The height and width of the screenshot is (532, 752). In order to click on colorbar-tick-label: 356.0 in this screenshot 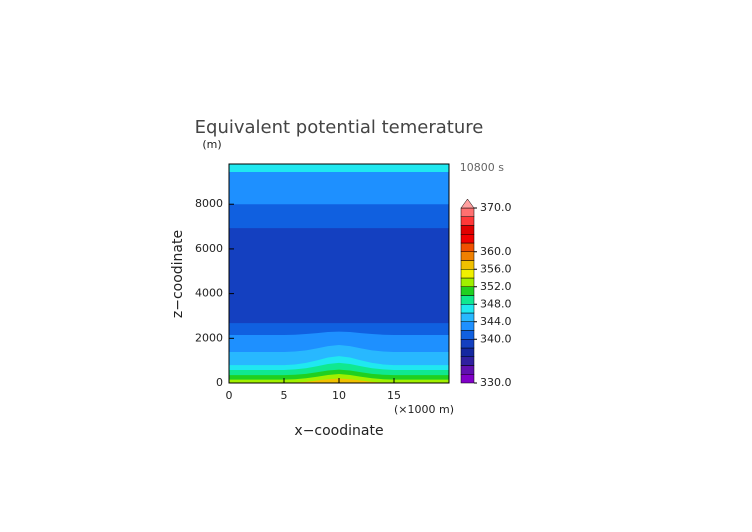, I will do `click(496, 268)`.